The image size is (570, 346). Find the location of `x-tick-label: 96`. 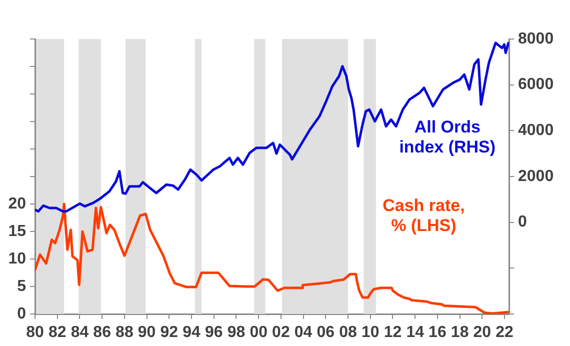

x-tick-label: 96 is located at coordinates (213, 333).